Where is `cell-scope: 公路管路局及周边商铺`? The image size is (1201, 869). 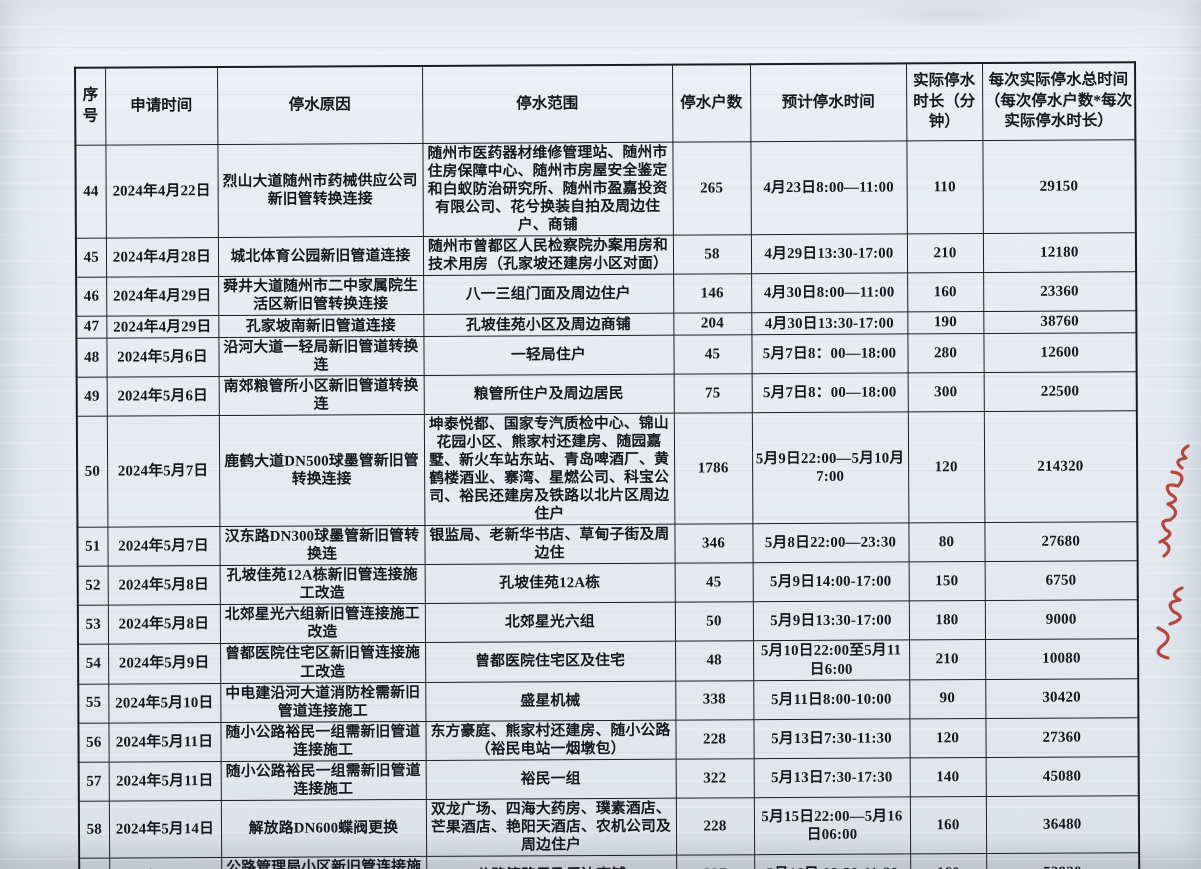
cell-scope: 公路管路局及周边商铺 is located at coordinates (551, 862).